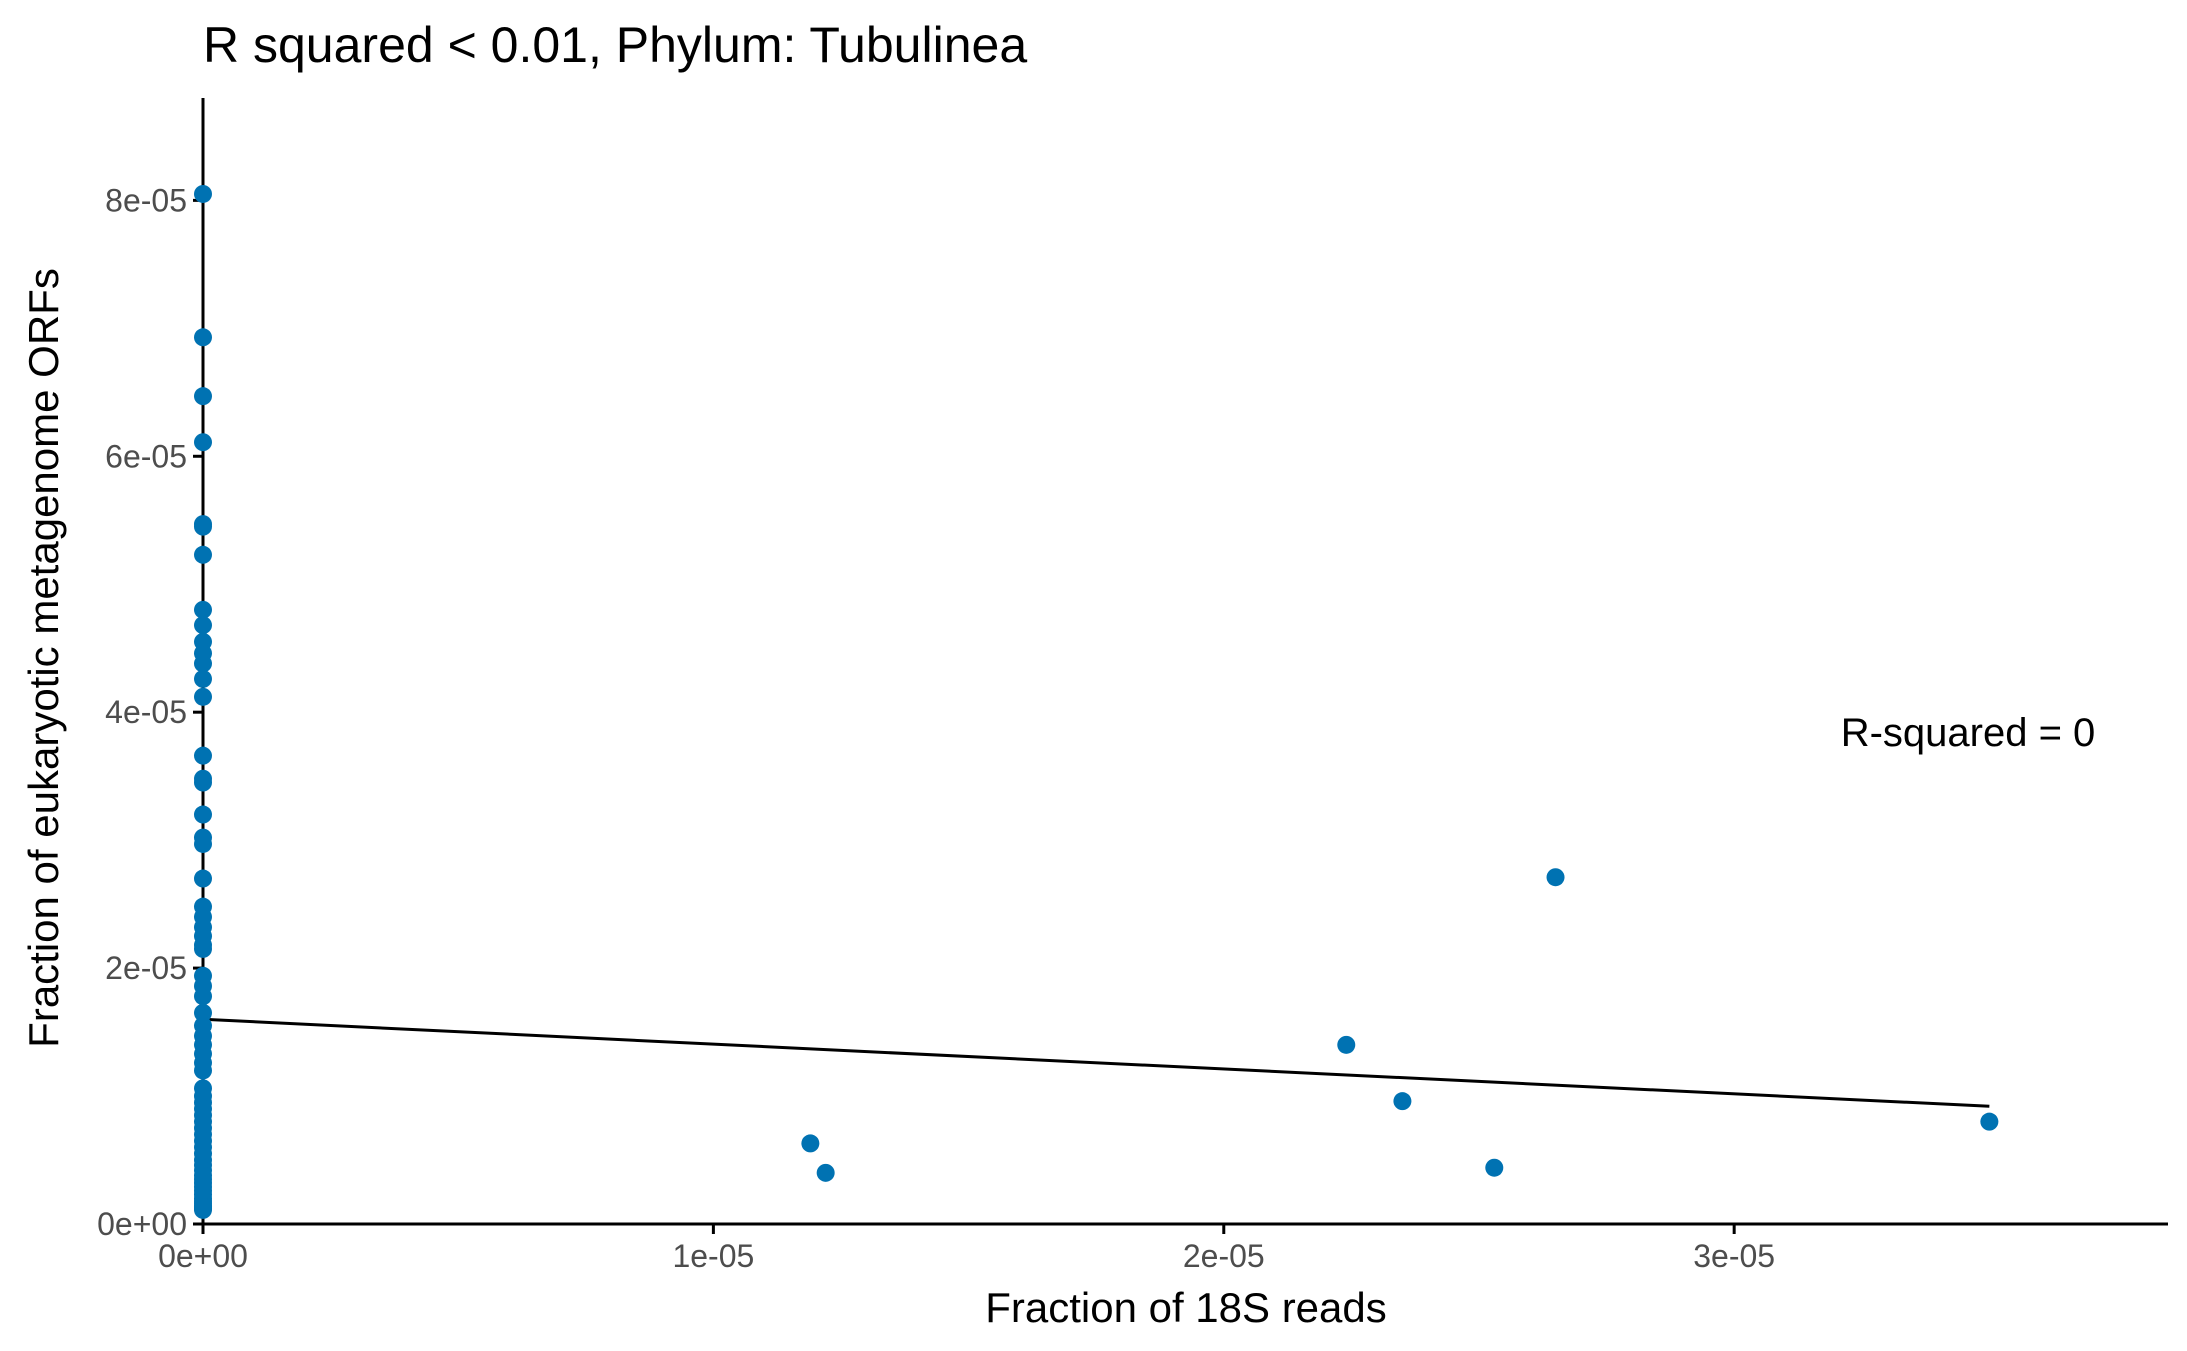 This screenshot has height=1351, width=2187. What do you see at coordinates (146, 456) in the screenshot?
I see `y-tick-label: 6e-05` at bounding box center [146, 456].